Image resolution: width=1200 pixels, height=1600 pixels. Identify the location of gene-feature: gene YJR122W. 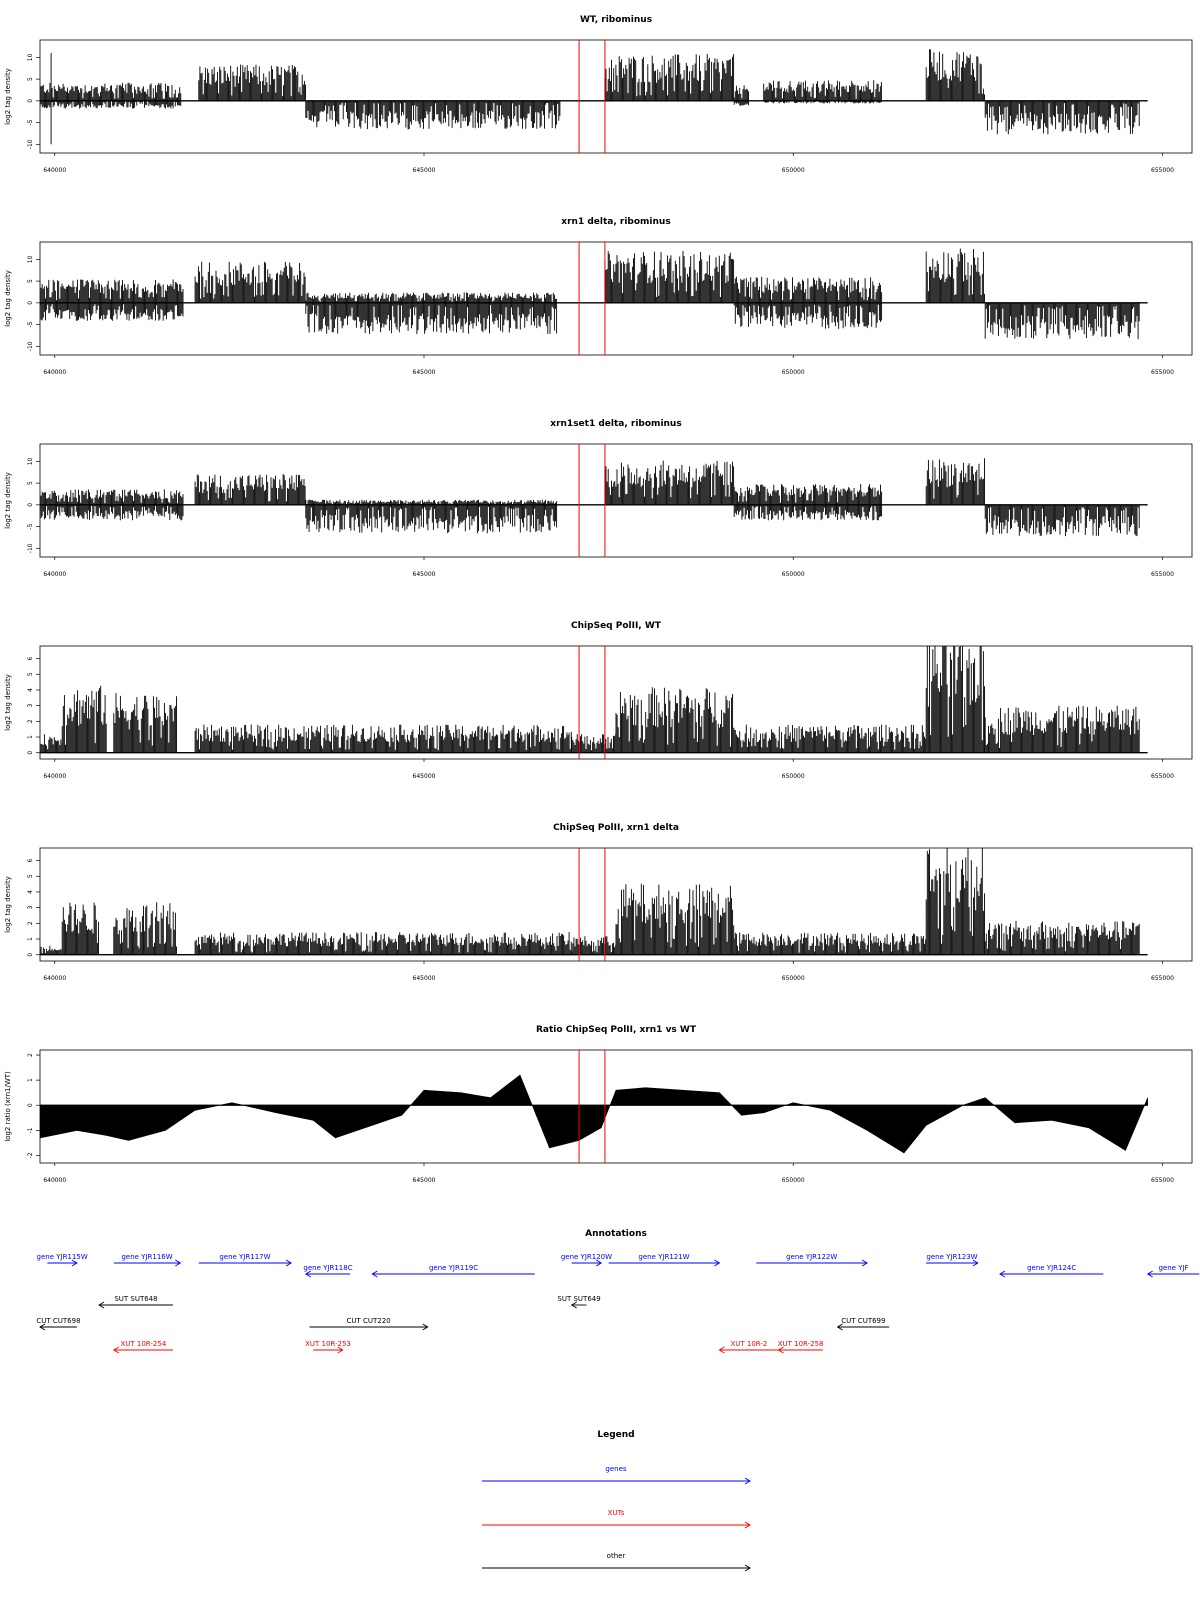
(812, 1260).